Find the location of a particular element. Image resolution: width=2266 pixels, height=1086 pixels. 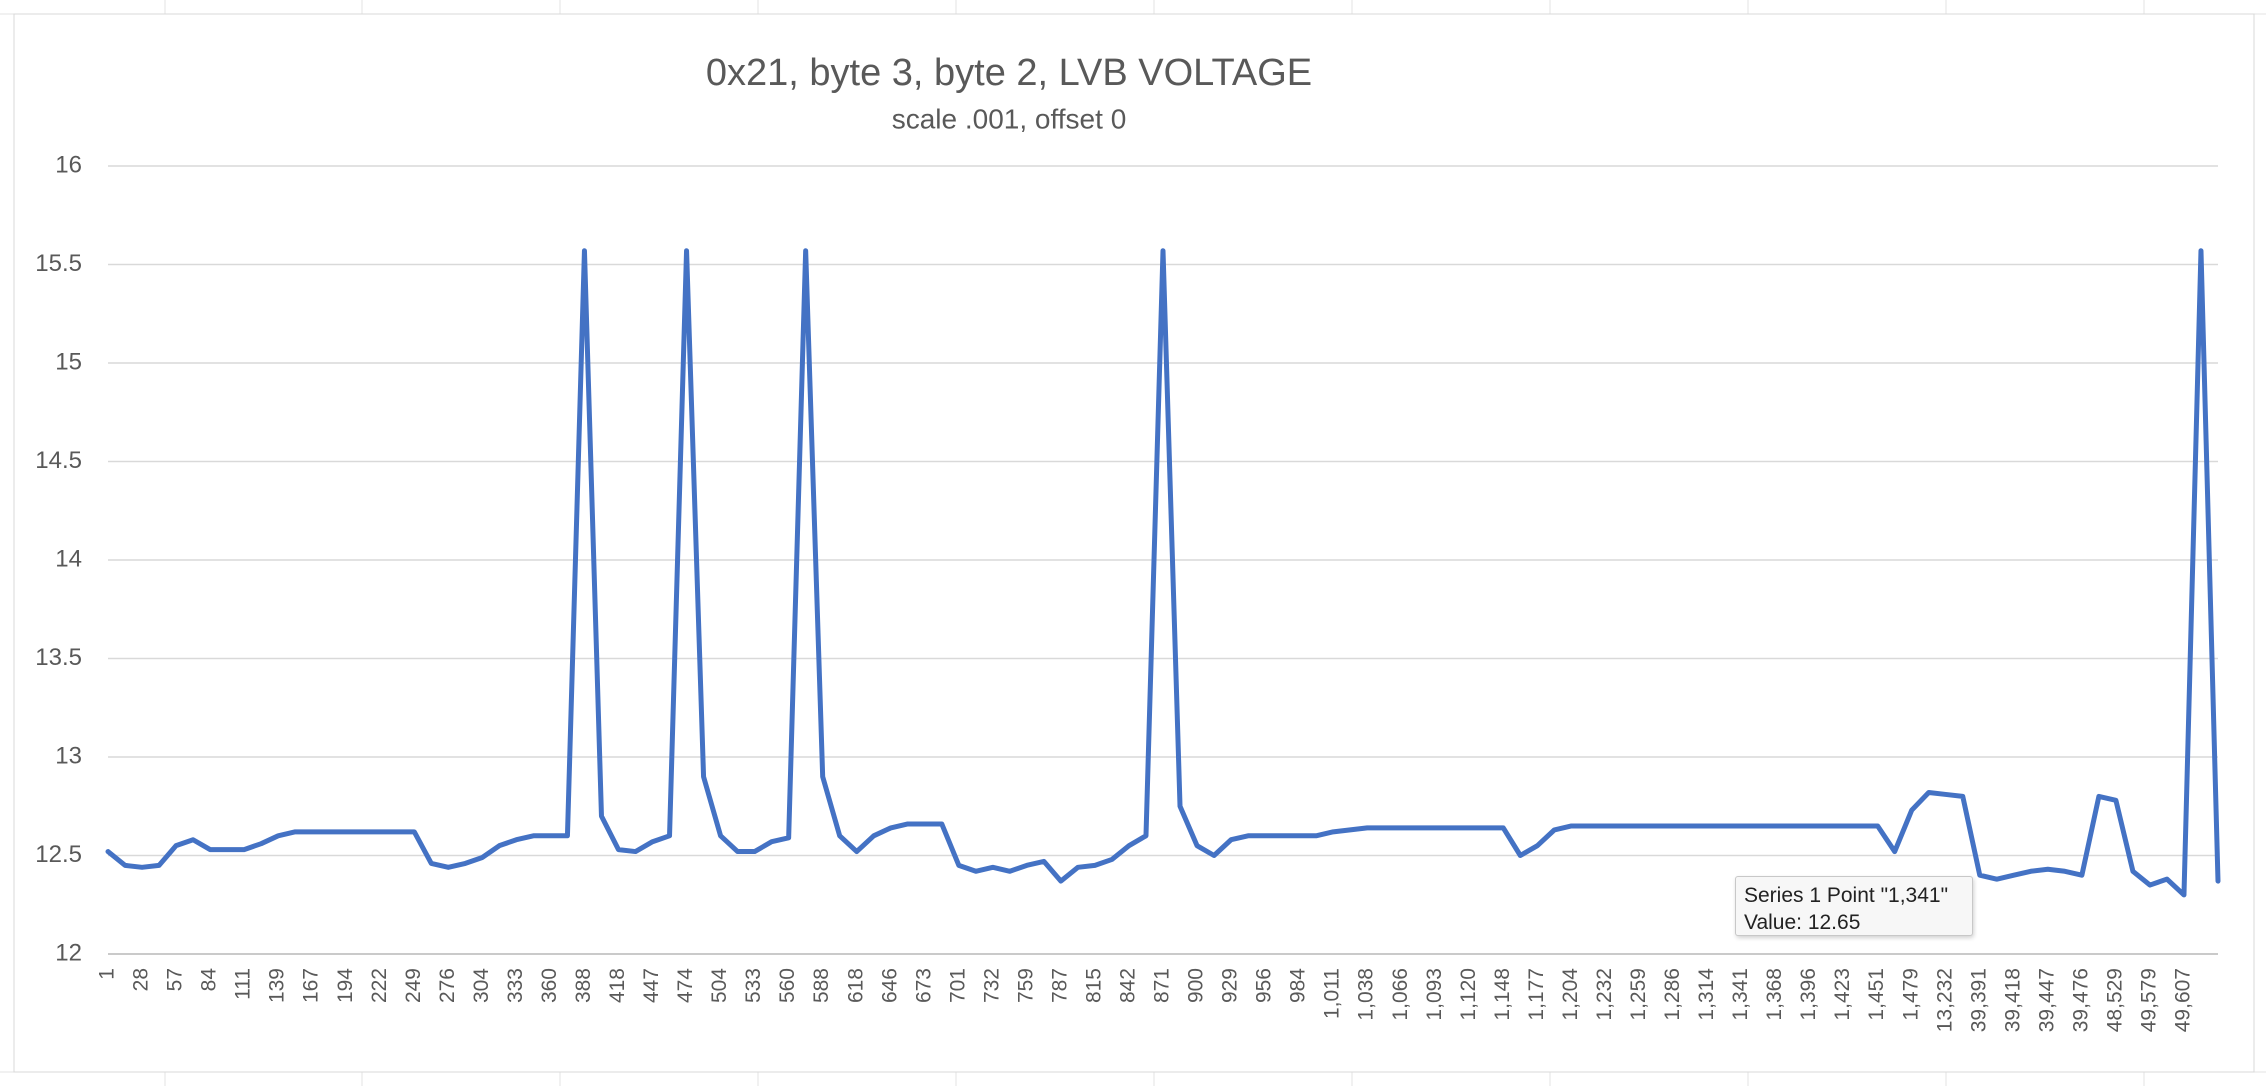

x-tick-label: 673 is located at coordinates (923, 985).